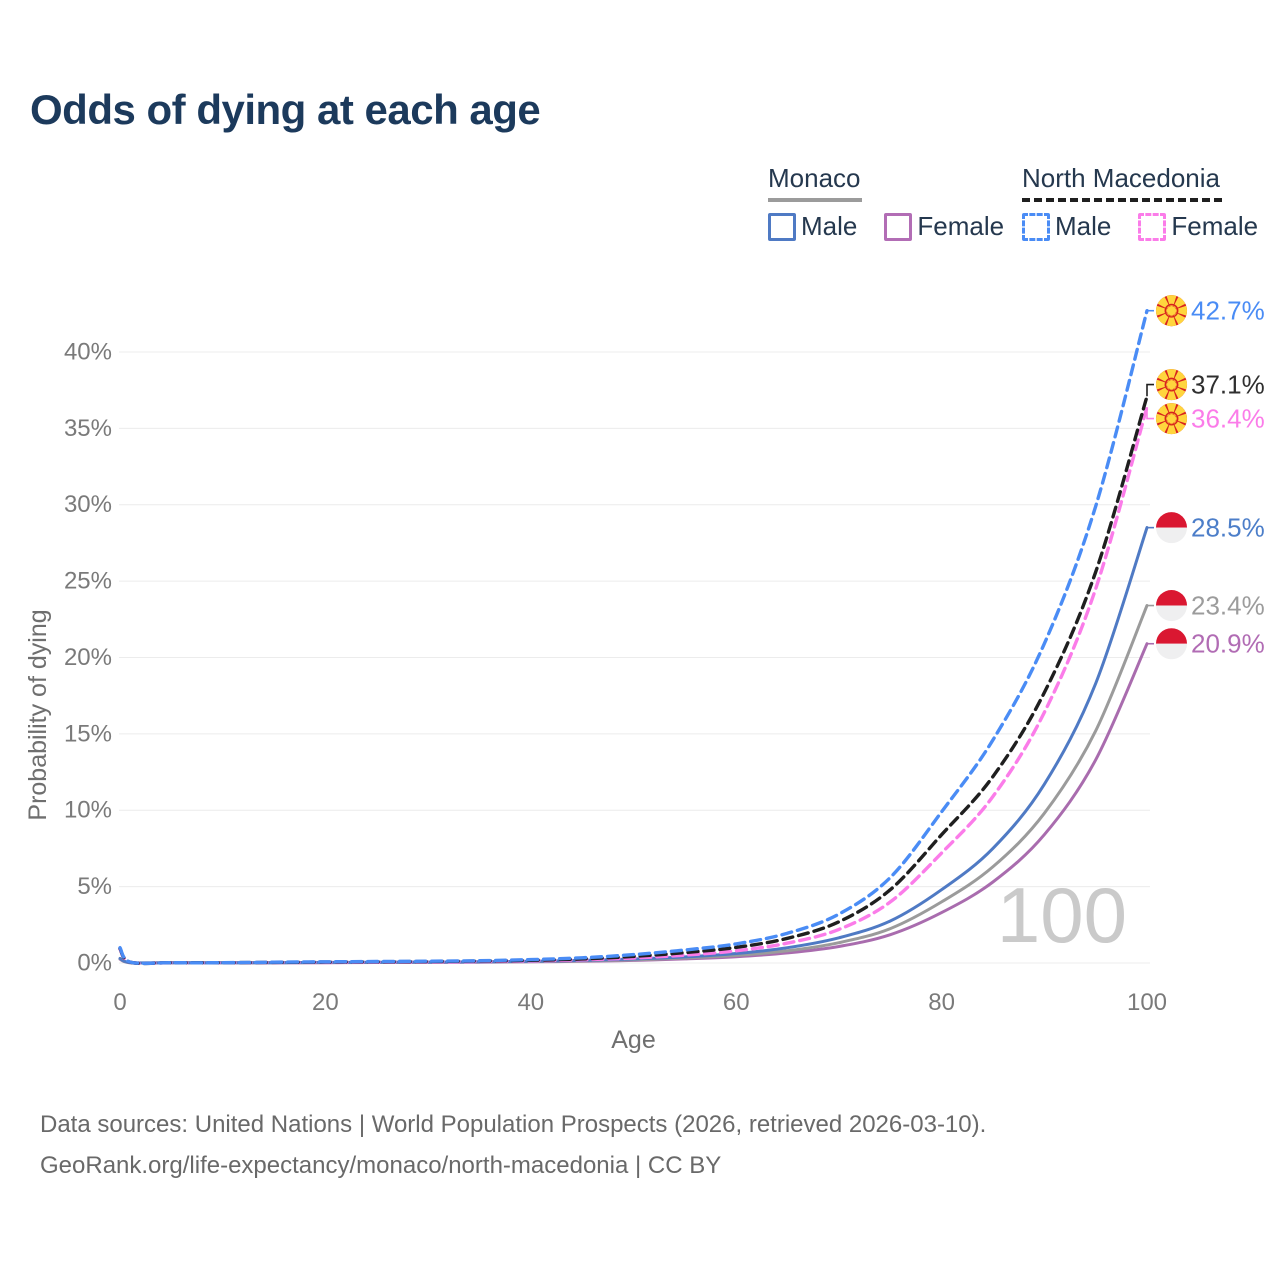  Describe the element at coordinates (782, 226) in the screenshot. I see `monaco-male-checkbox` at that location.